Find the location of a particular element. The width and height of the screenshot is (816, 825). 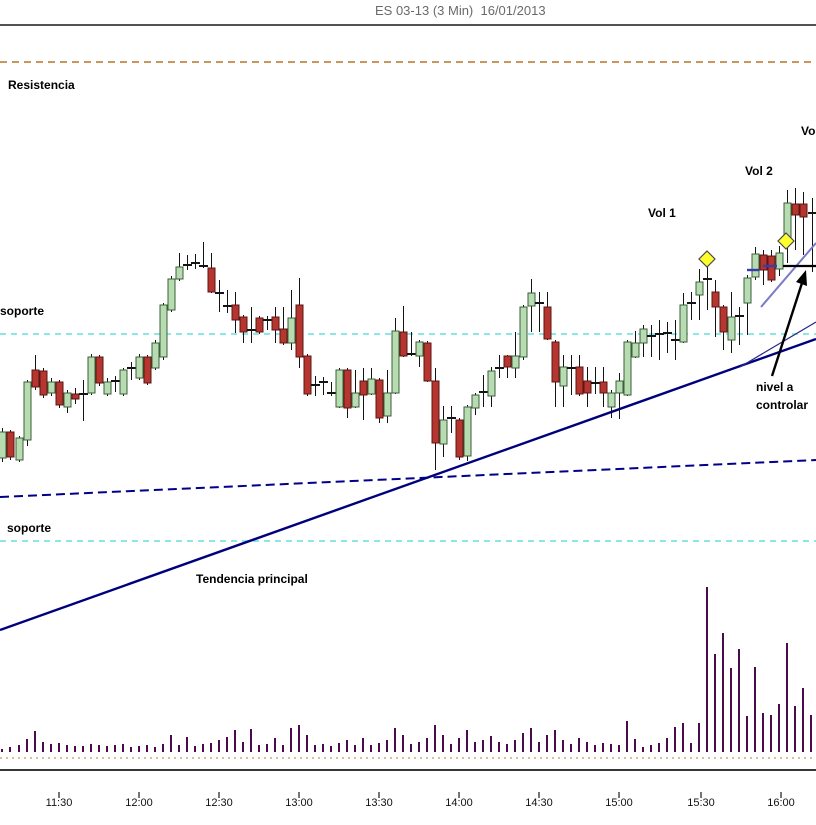

acceleration-line is located at coordinates (788, 275).